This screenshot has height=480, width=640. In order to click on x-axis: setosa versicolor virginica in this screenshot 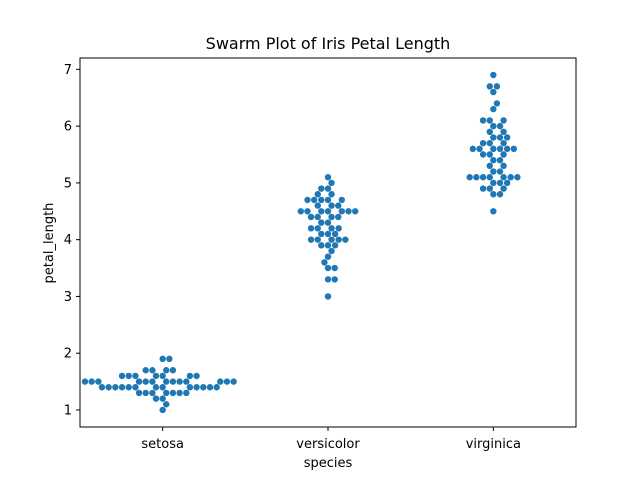, I will do `click(331, 439)`.